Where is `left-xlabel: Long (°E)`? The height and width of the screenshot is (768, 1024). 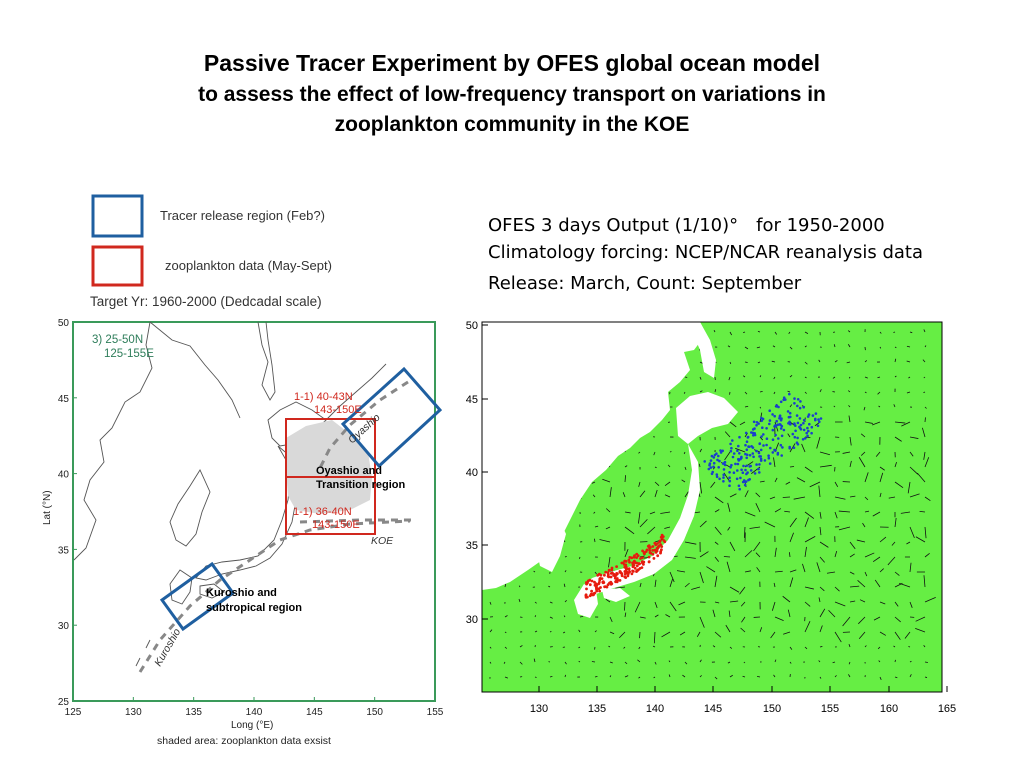 left-xlabel: Long (°E) is located at coordinates (252, 725).